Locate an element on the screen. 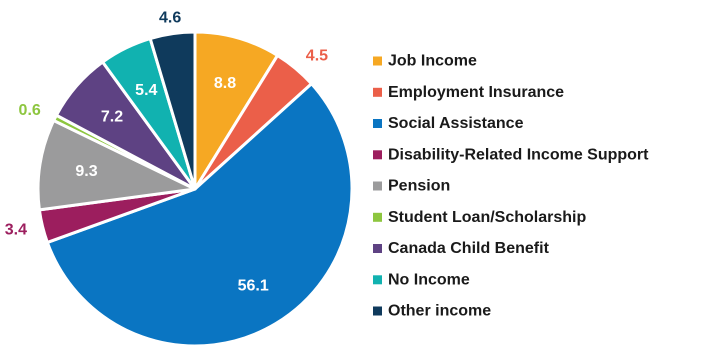 The height and width of the screenshot is (347, 713). legend-label-disability-related-income-support: Disability-Related Income Support is located at coordinates (518, 154).